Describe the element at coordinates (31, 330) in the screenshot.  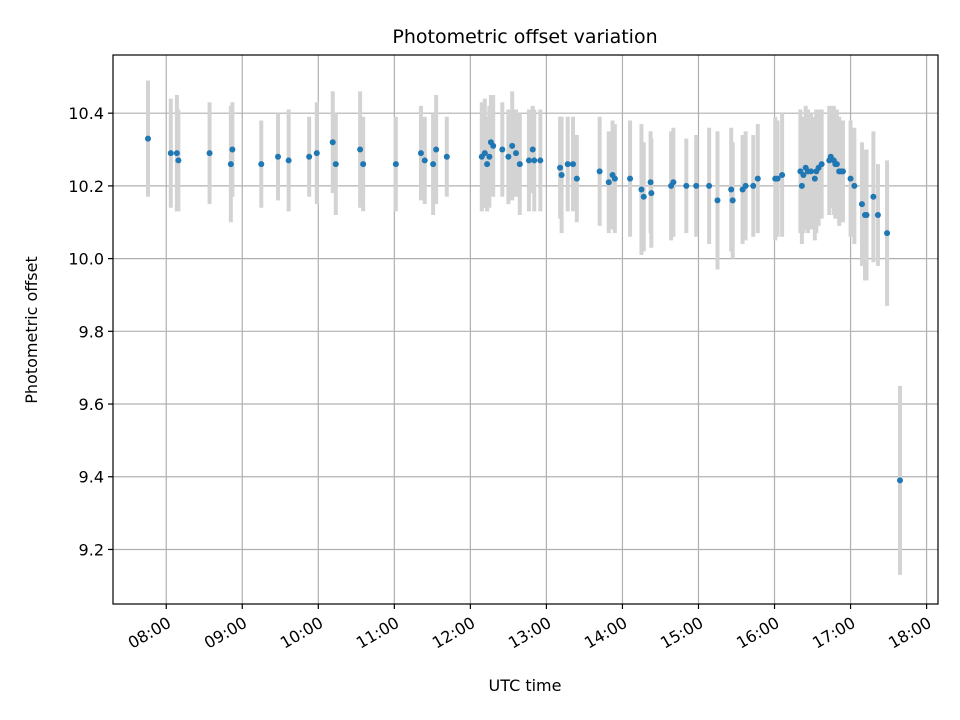
I see `y-axis-label: Photometric offset` at that location.